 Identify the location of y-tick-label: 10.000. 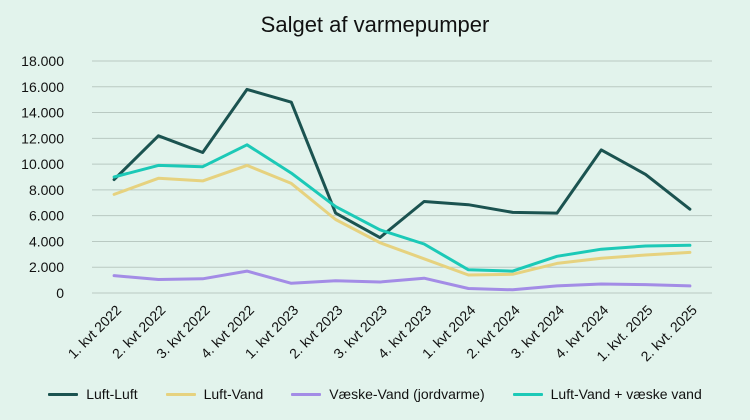
(42, 164).